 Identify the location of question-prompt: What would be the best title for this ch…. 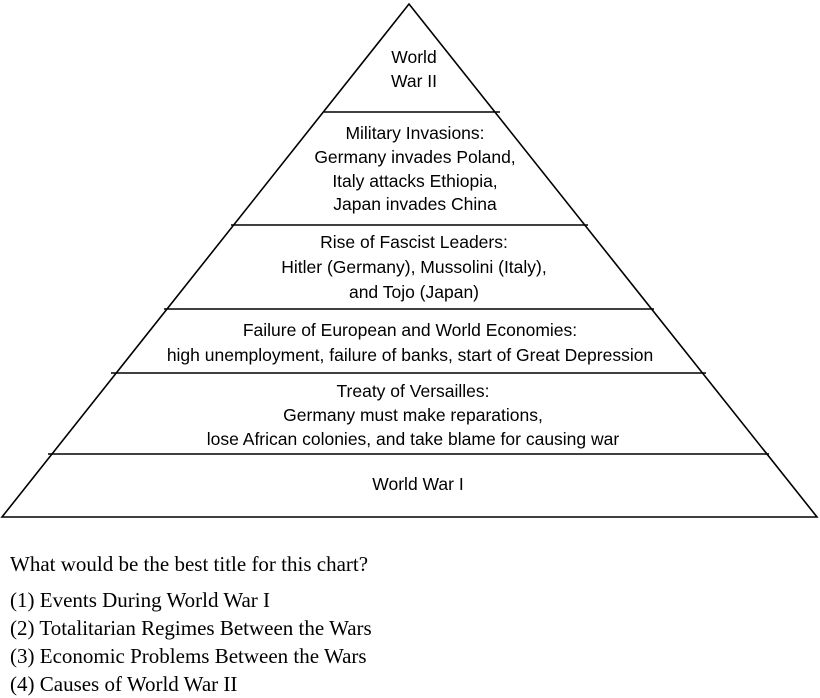
(189, 564).